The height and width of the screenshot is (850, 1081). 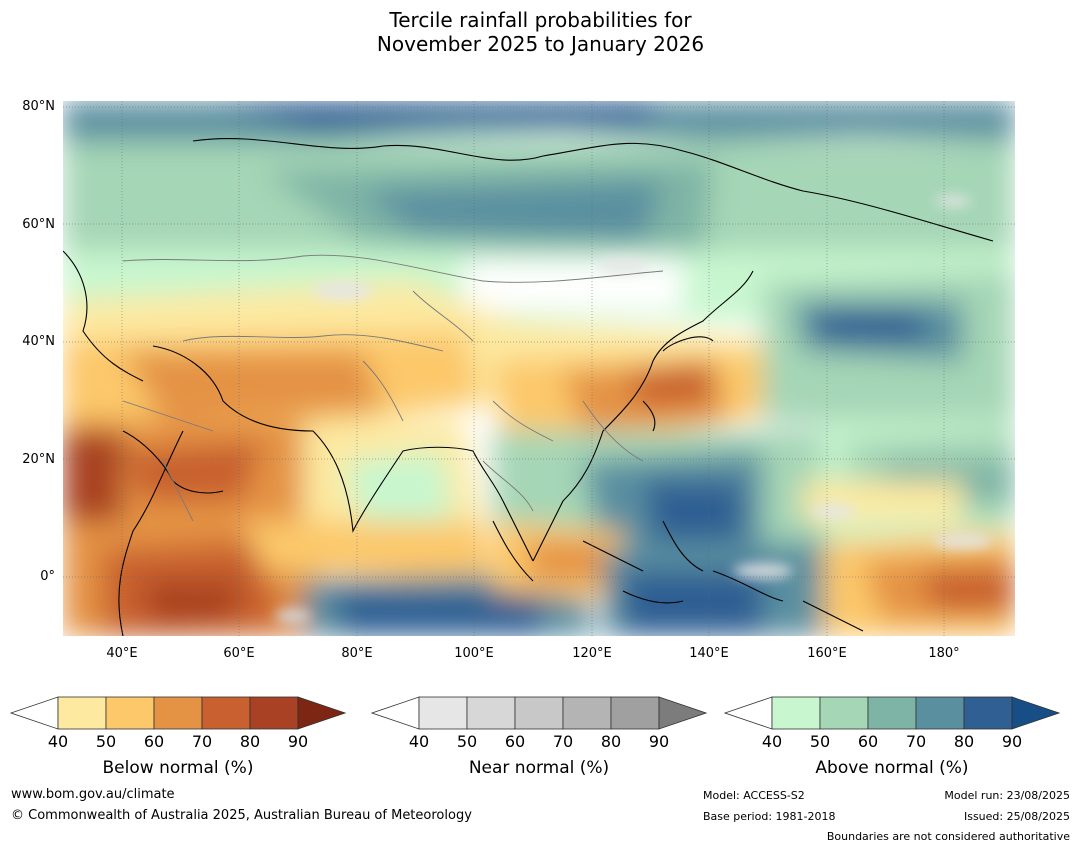 What do you see at coordinates (93, 794) in the screenshot?
I see `website-link: www.bom.gov.au/climate` at bounding box center [93, 794].